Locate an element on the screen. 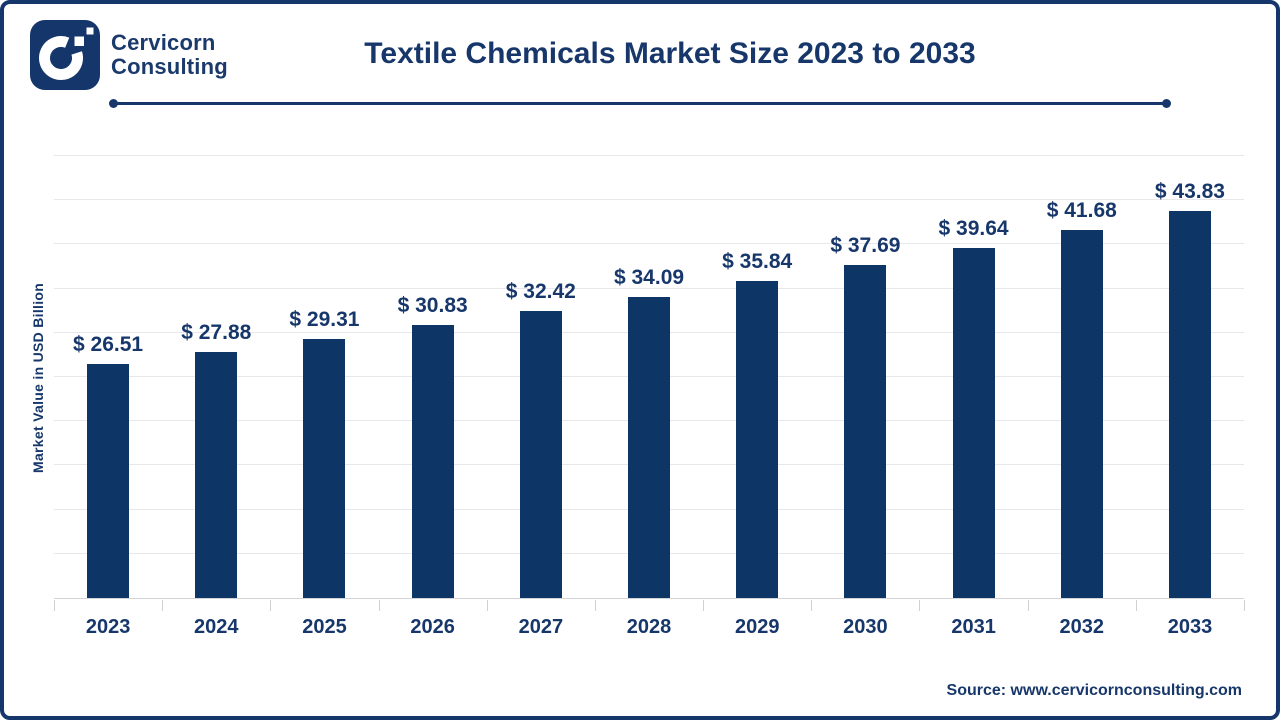 This screenshot has height=720, width=1280. bar-group-2024: $ 27.88 is located at coordinates (216, 377).